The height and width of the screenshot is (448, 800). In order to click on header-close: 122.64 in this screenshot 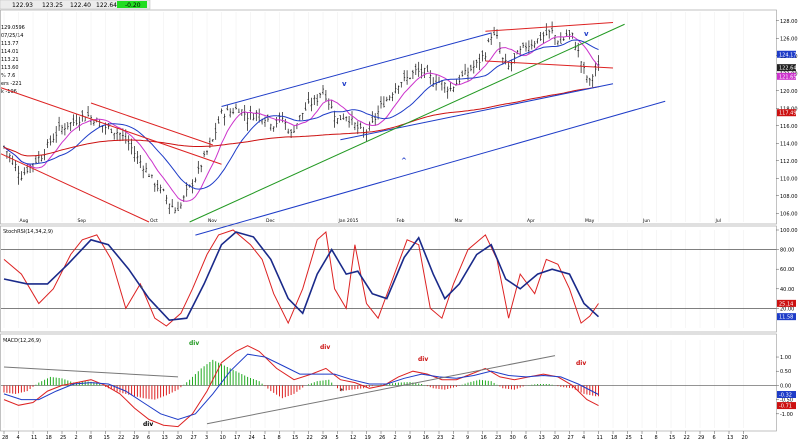, I will do `click(106, 5)`.